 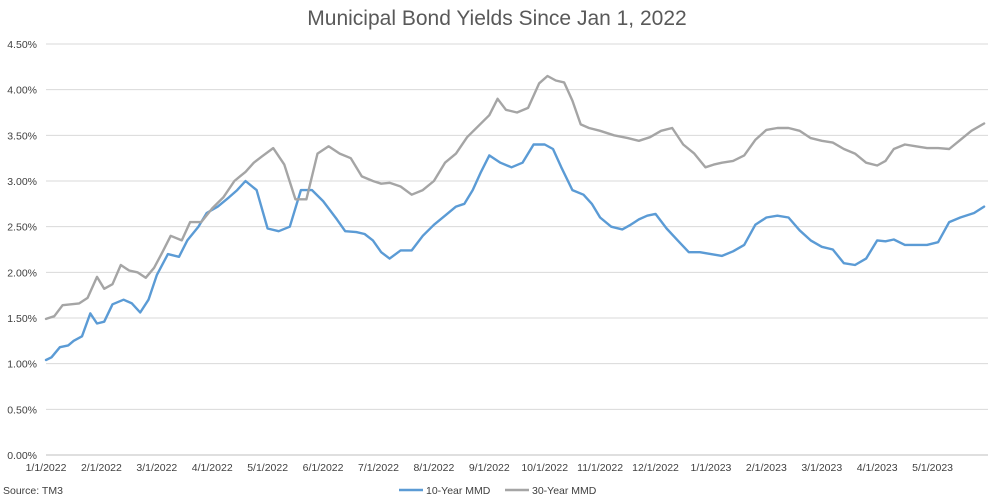 What do you see at coordinates (22, 182) in the screenshot?
I see `y-tick-label: 3.00%` at bounding box center [22, 182].